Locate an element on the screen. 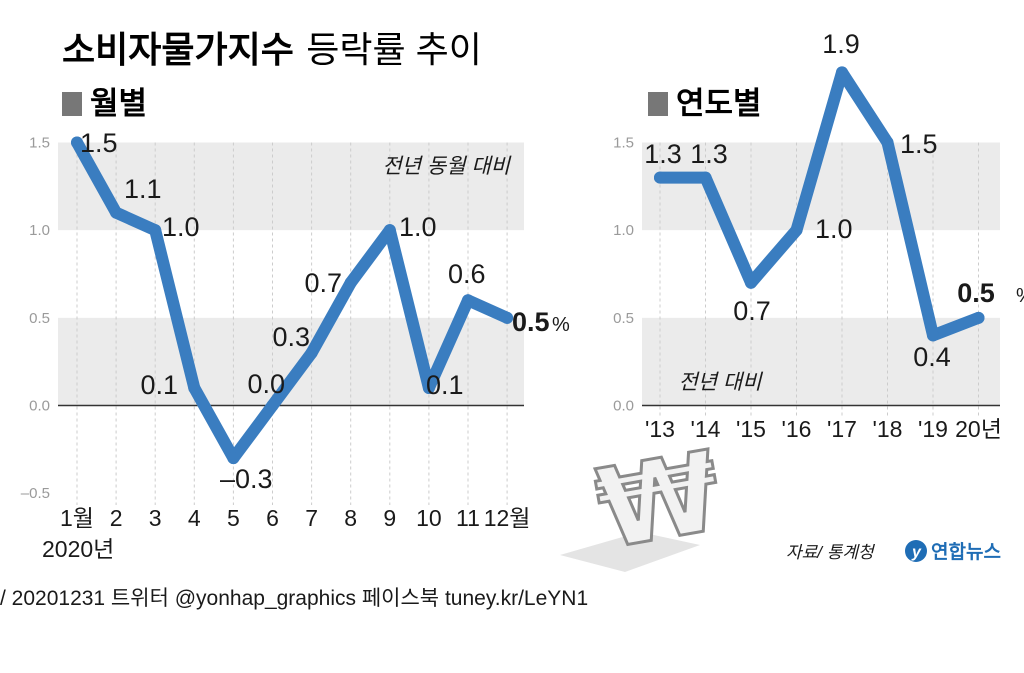 This screenshot has width=1024, height=673. x-tick-label: 10 is located at coordinates (429, 518).